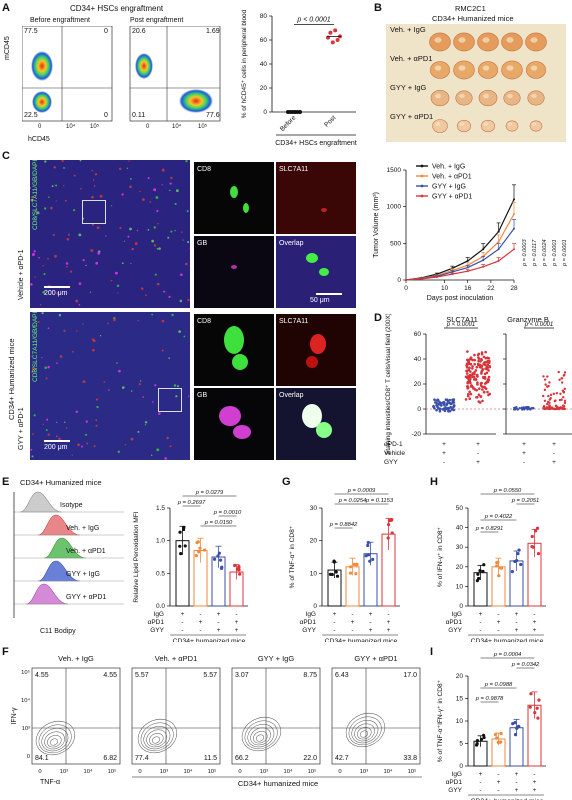  What do you see at coordinates (244, 63) in the screenshot?
I see `a-chart-ylabel: % of hCD45⁺ cells in peripheral blood` at bounding box center [244, 63].